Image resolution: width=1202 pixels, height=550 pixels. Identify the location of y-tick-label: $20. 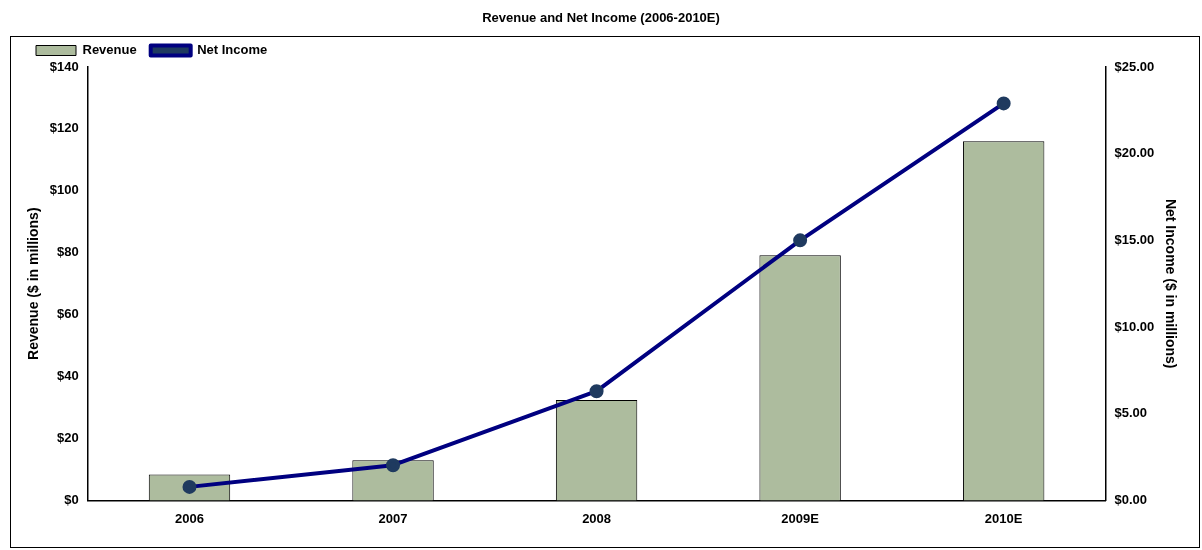
(68, 438).